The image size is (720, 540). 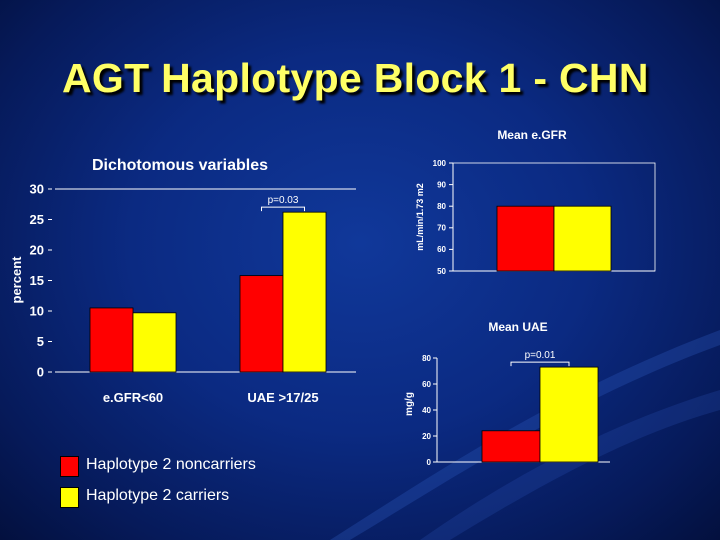 I want to click on y-tick-label: 5, so click(x=40, y=341).